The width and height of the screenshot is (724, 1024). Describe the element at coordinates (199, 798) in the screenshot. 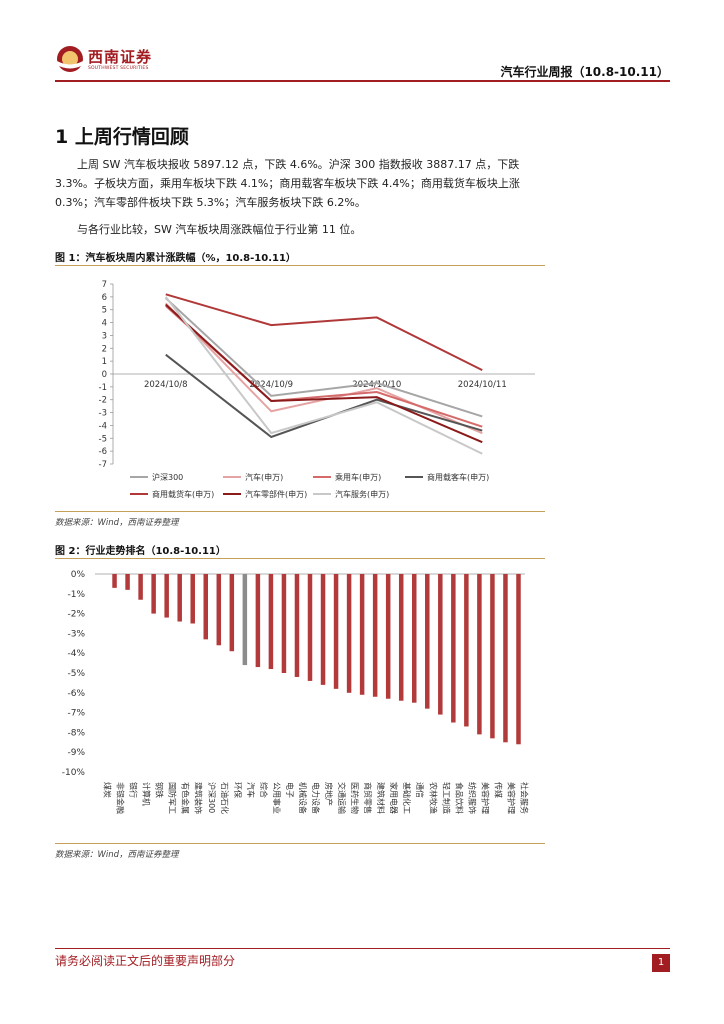

I see `x-tick-label: 建筑装饰` at that location.